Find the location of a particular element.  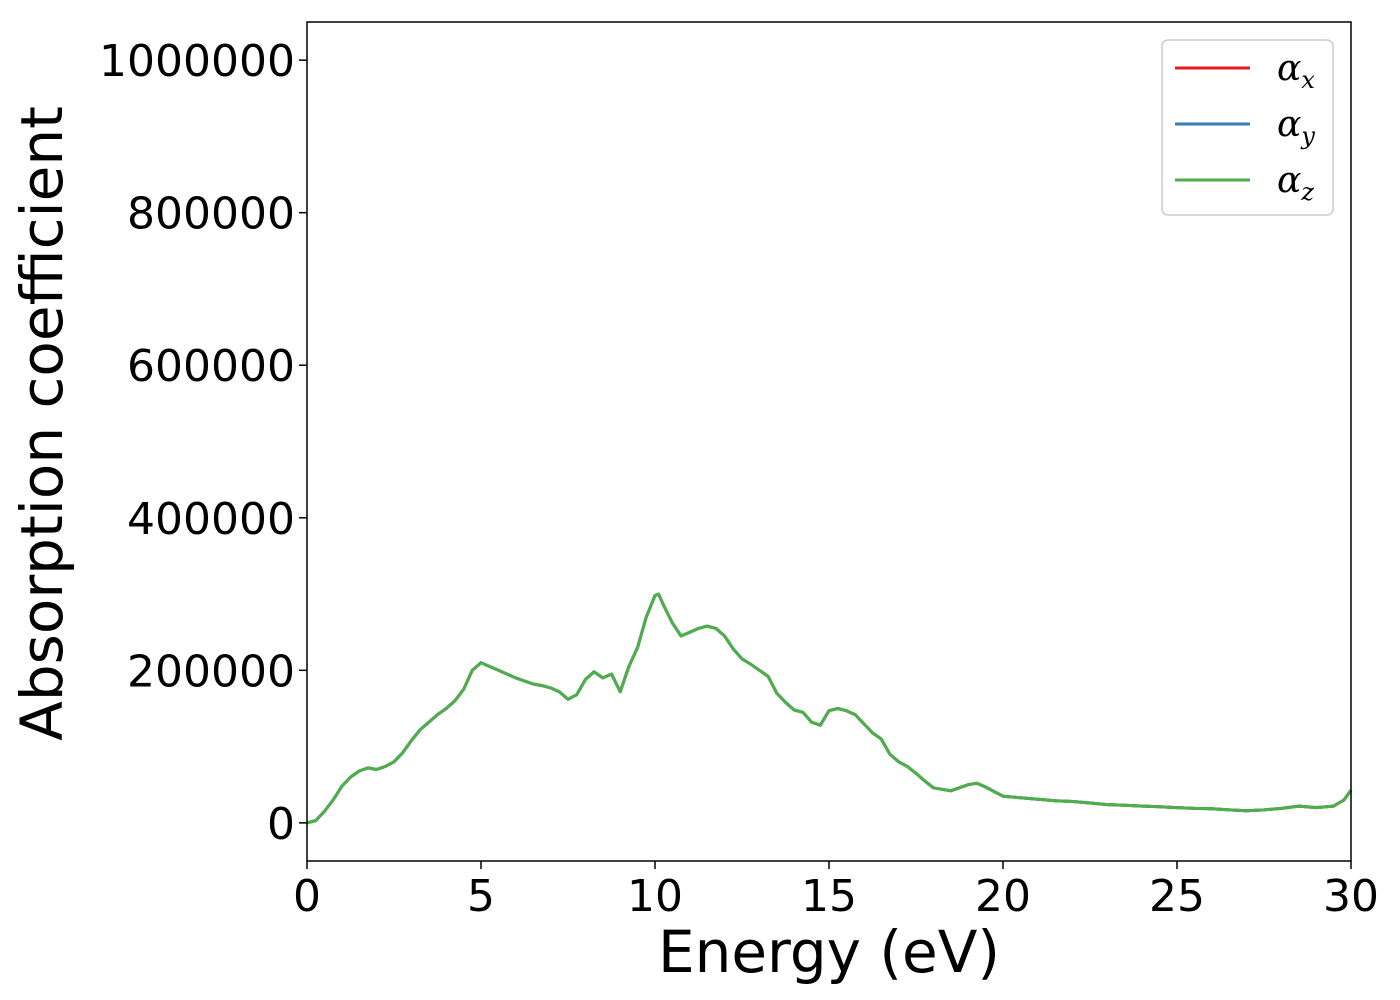

legend-entry-2: αy is located at coordinates (1296, 127).